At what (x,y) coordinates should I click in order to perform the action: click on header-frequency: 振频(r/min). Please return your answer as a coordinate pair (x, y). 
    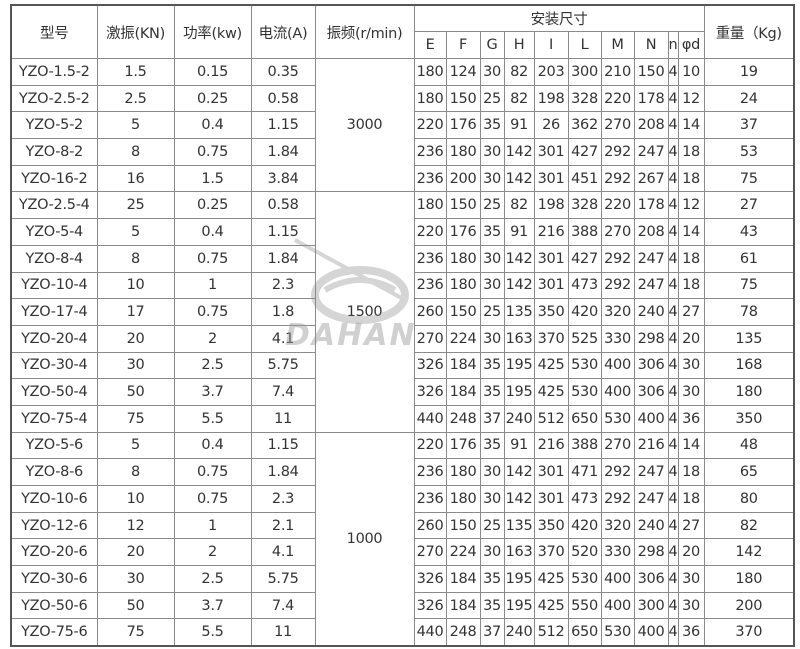
    Looking at the image, I should click on (364, 31).